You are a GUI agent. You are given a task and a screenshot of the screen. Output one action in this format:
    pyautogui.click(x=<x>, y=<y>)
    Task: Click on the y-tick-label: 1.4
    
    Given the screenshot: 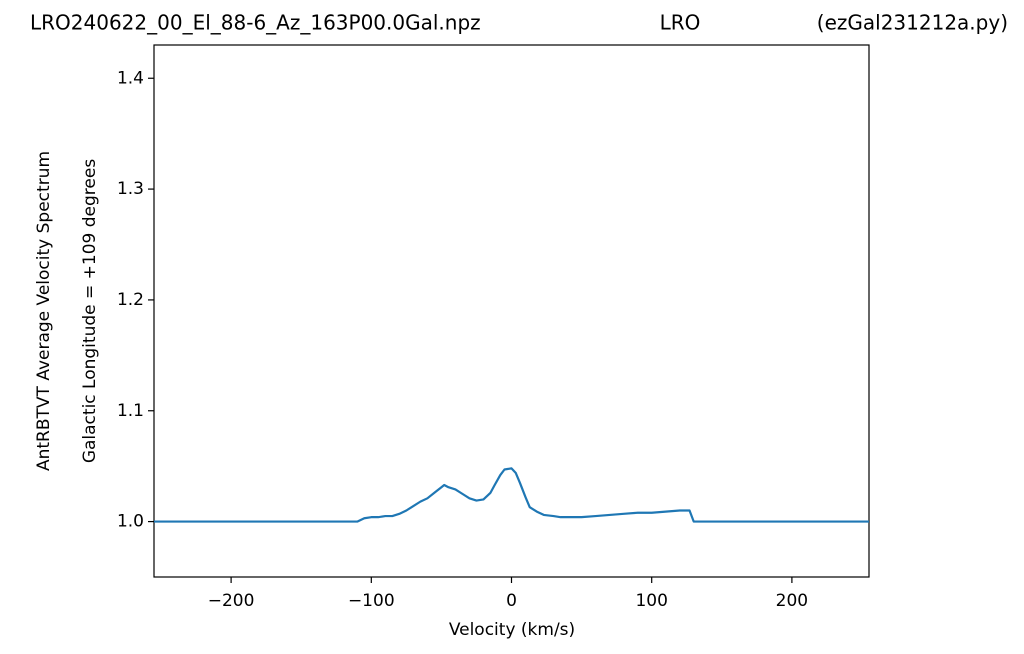 What is the action you would take?
    pyautogui.click(x=130, y=78)
    